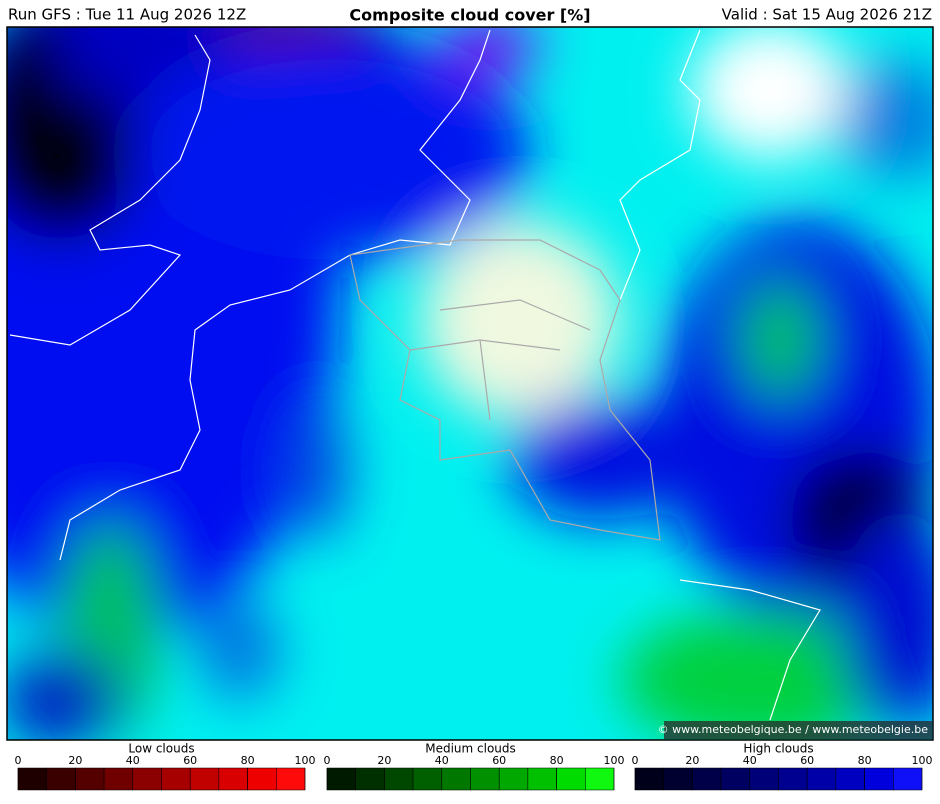 The height and width of the screenshot is (804, 940). I want to click on legend-title: Low clouds, so click(161, 749).